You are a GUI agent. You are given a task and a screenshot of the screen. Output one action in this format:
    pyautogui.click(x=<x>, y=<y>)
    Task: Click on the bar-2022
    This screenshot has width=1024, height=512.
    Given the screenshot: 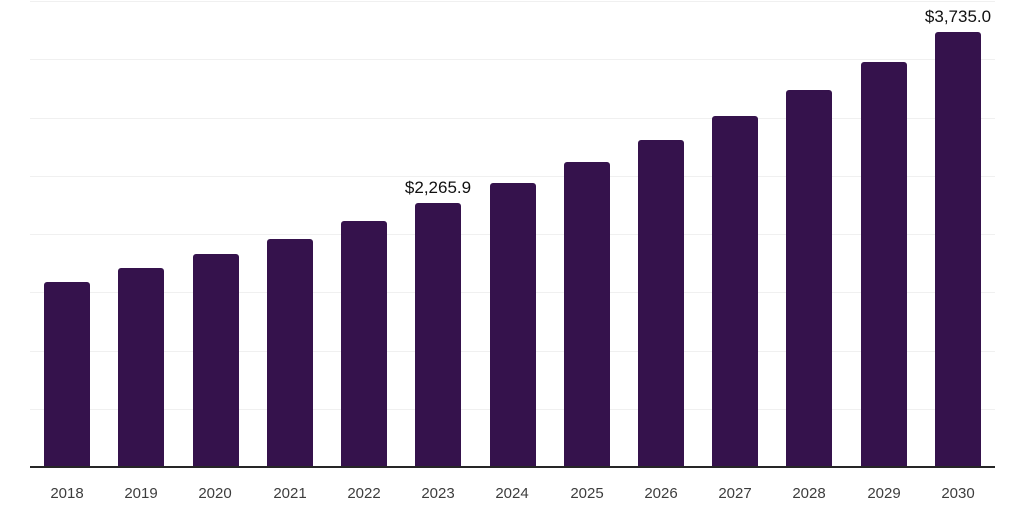 What is the action you would take?
    pyautogui.click(x=364, y=344)
    